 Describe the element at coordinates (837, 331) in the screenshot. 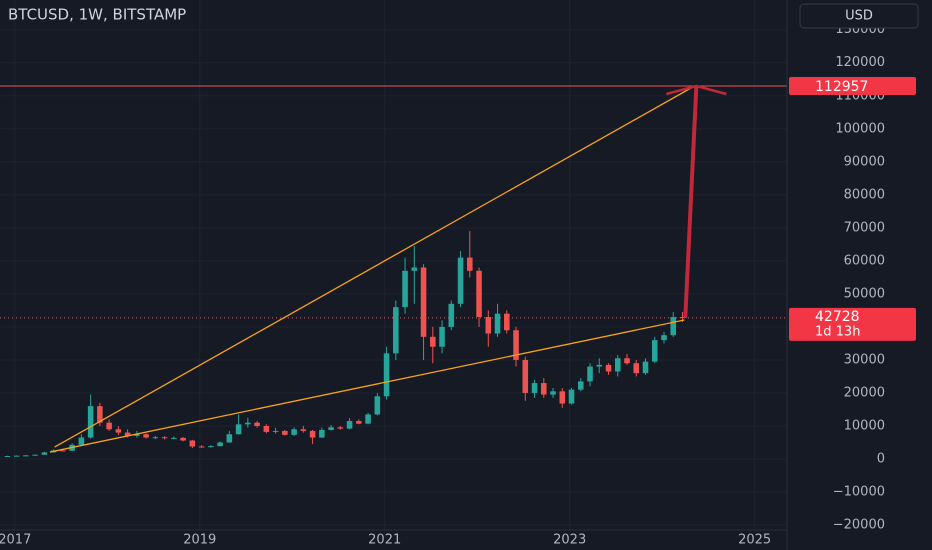

I see `countdown-label: 1d 13h` at that location.